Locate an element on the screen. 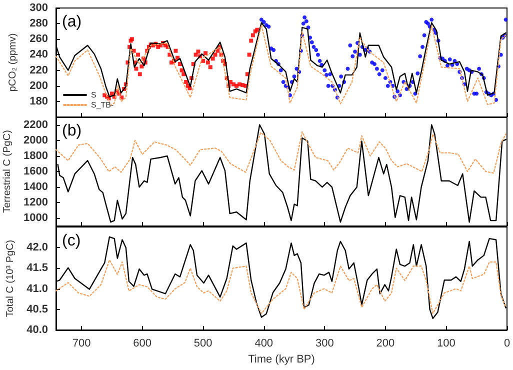  y-axis-title: Total C (10³ PgC) is located at coordinates (10, 279).